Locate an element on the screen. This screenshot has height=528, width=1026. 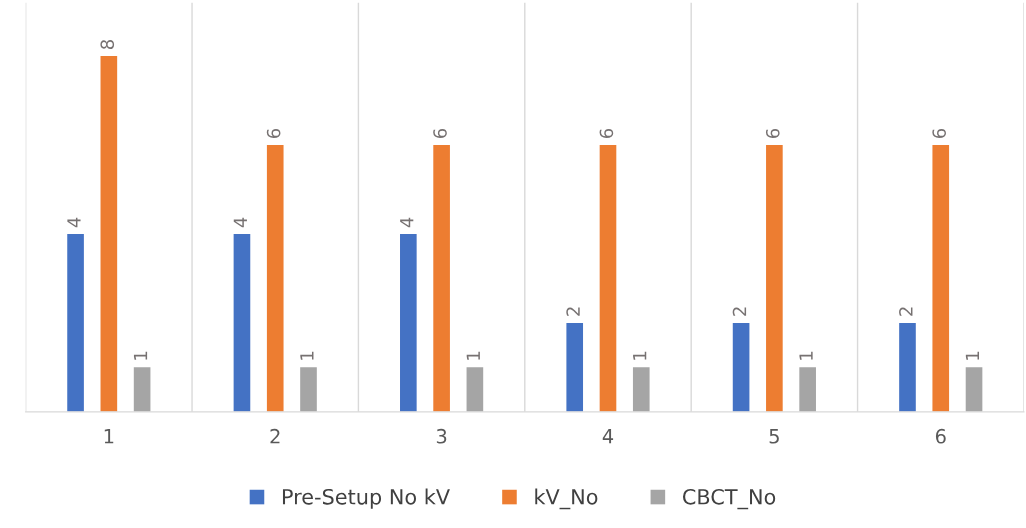
x-tick-label: 6 is located at coordinates (940, 436).